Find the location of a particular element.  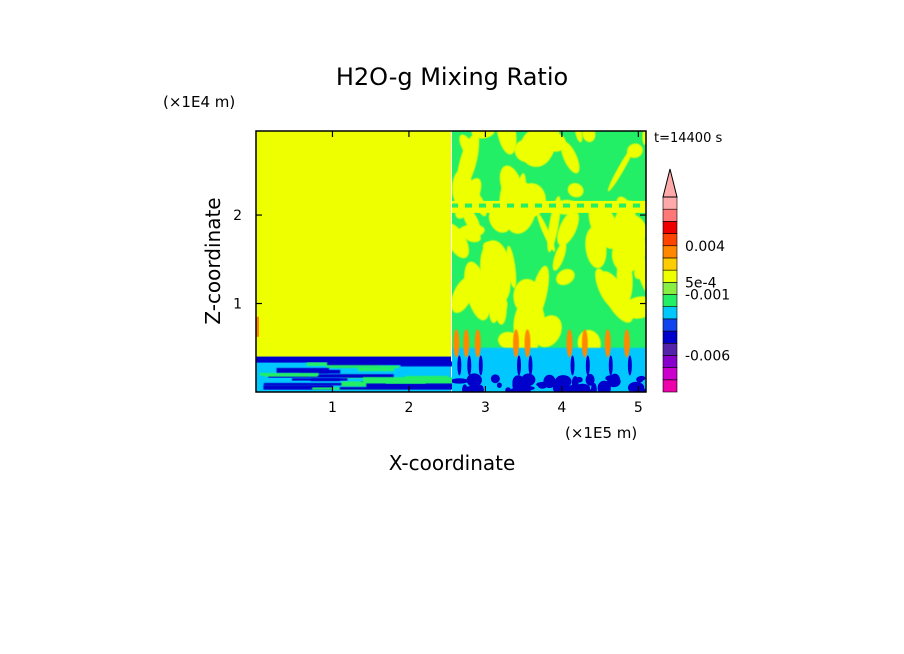

x-tick-label: 3 is located at coordinates (485, 408).